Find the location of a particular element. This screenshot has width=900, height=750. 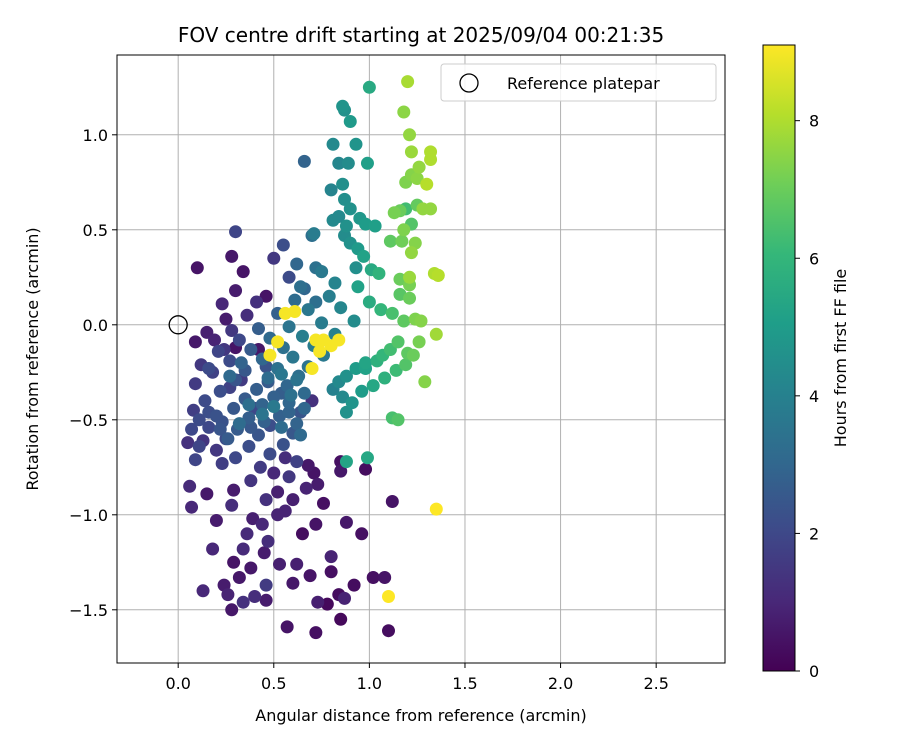

y-tick-label: 0.5 is located at coordinates (95, 230).